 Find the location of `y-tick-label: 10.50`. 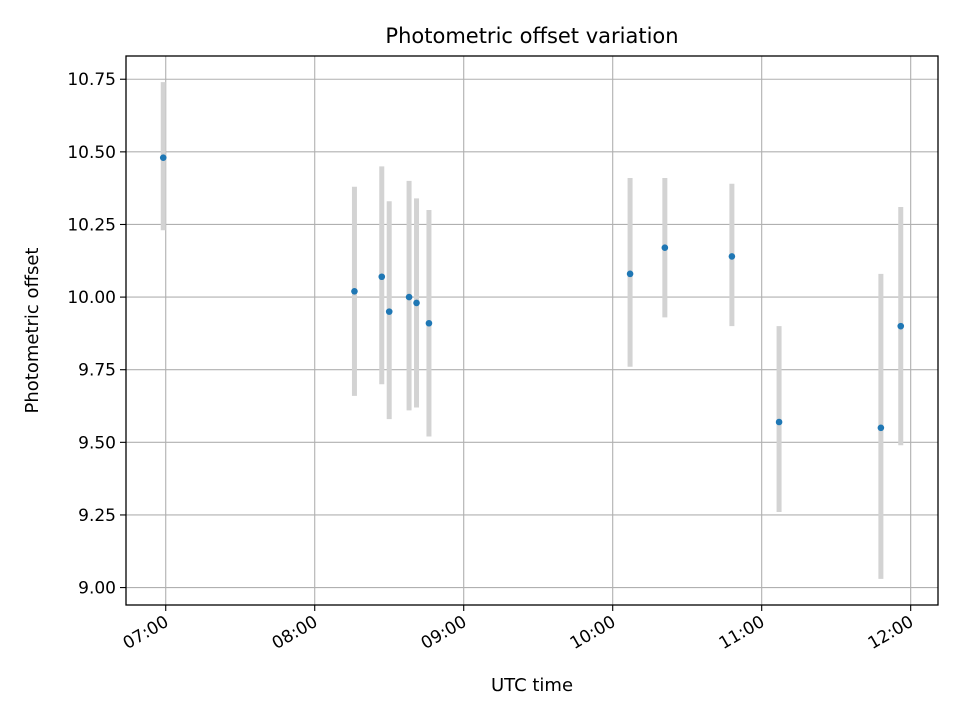

y-tick-label: 10.50 is located at coordinates (91, 153).